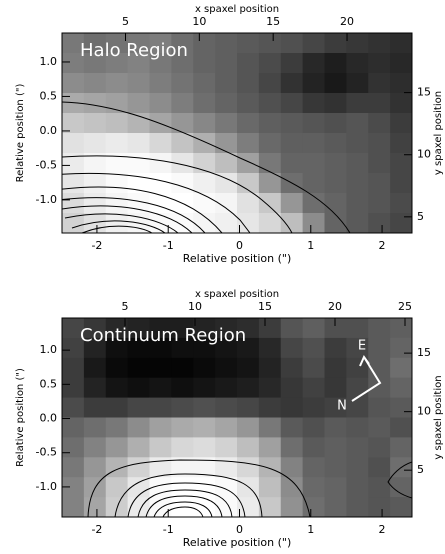 The image size is (445, 554). Describe the element at coordinates (46, 486) in the screenshot. I see `y-tick-label: -1.0` at that location.